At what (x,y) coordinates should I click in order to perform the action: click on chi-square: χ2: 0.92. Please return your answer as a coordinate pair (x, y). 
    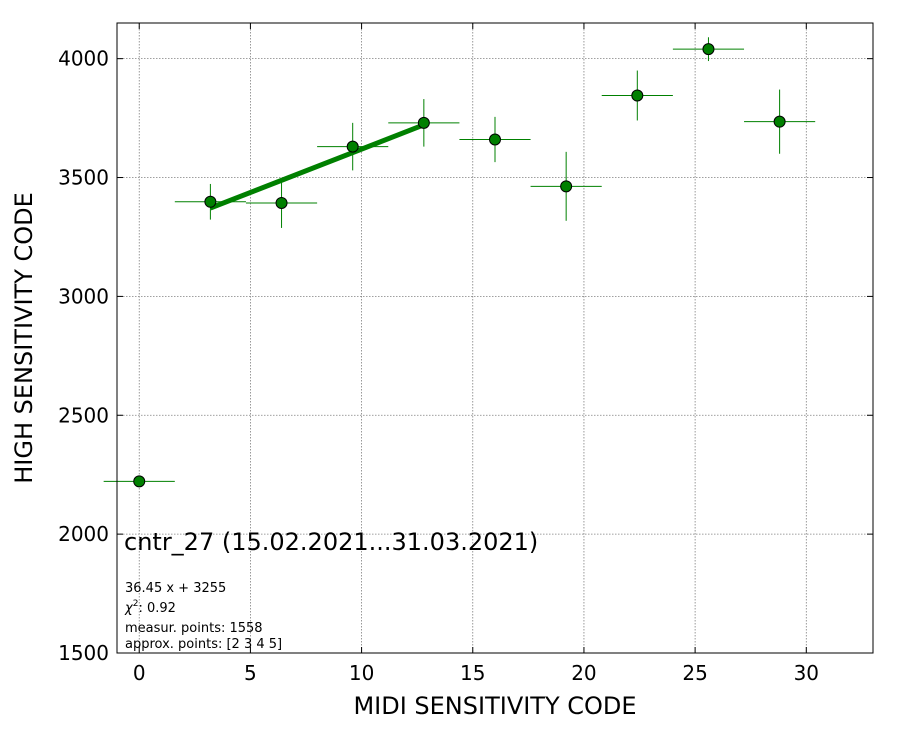
    Looking at the image, I should click on (150, 607).